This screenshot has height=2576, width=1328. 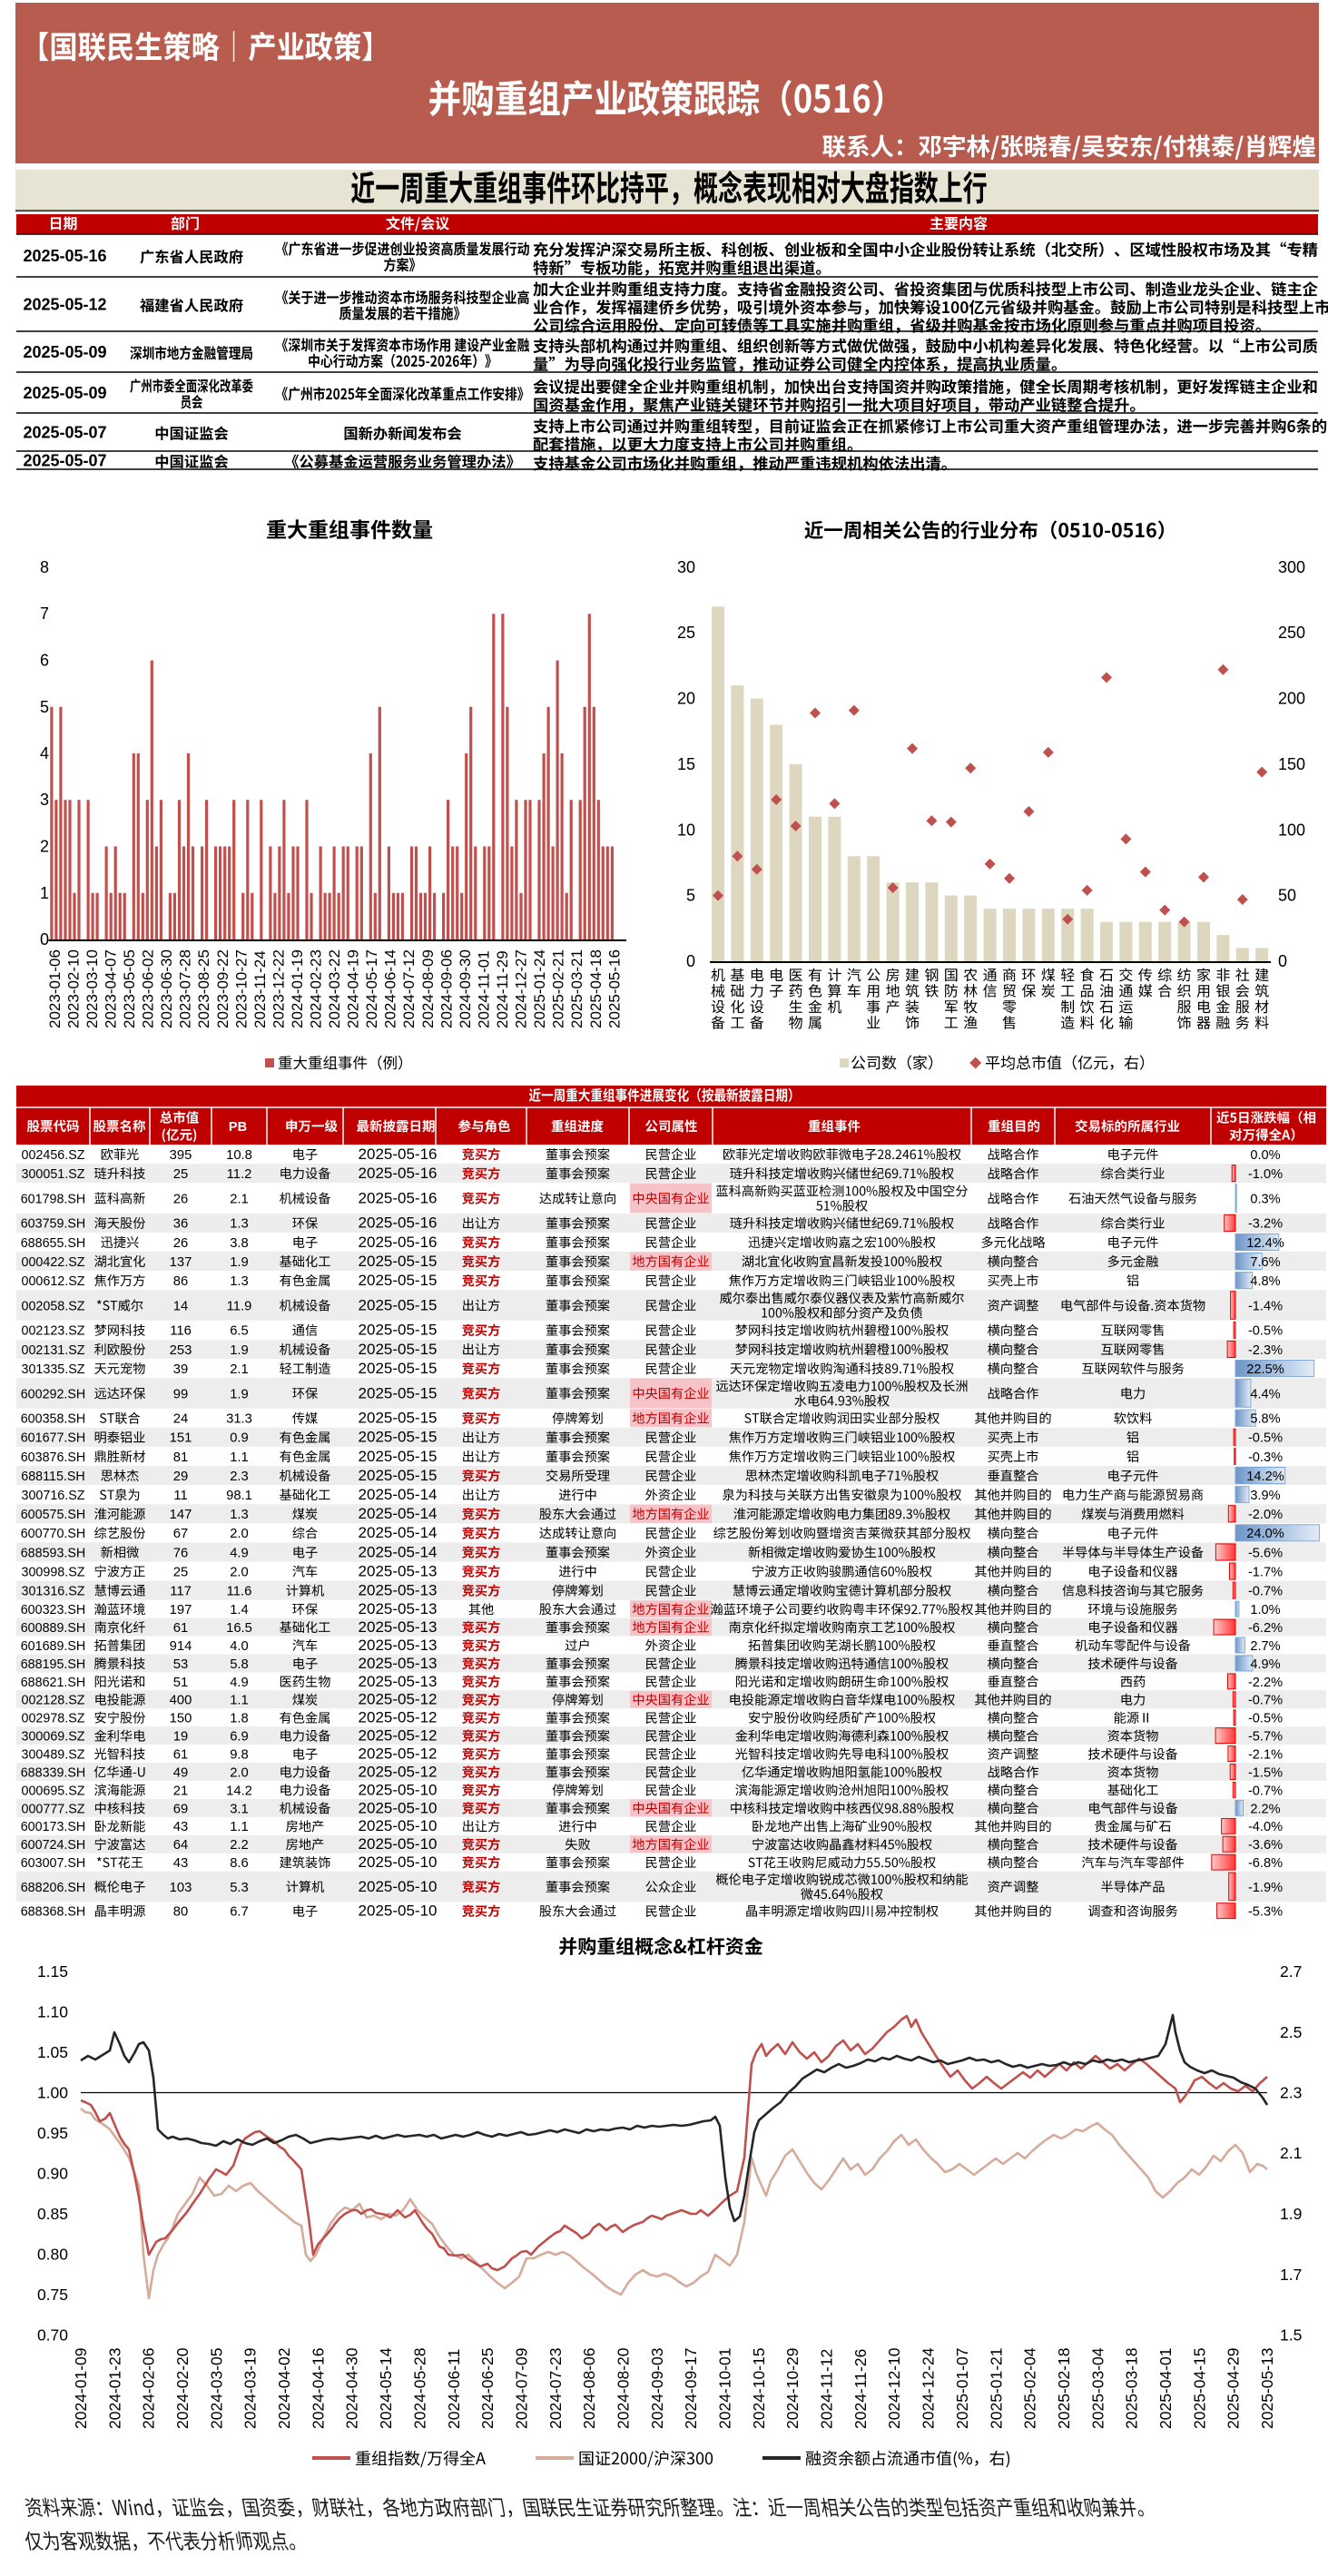 What do you see at coordinates (1265, 1199) in the screenshot?
I see `svg-text: 0.3%` at bounding box center [1265, 1199].